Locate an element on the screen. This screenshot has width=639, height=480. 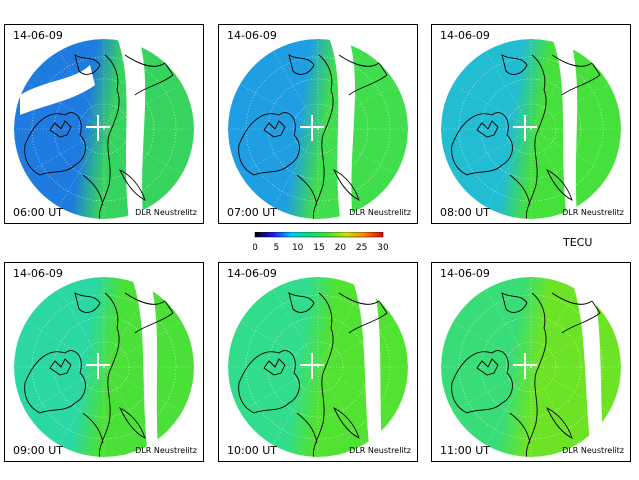
colorbar-tick-label: 0 is located at coordinates (255, 248).